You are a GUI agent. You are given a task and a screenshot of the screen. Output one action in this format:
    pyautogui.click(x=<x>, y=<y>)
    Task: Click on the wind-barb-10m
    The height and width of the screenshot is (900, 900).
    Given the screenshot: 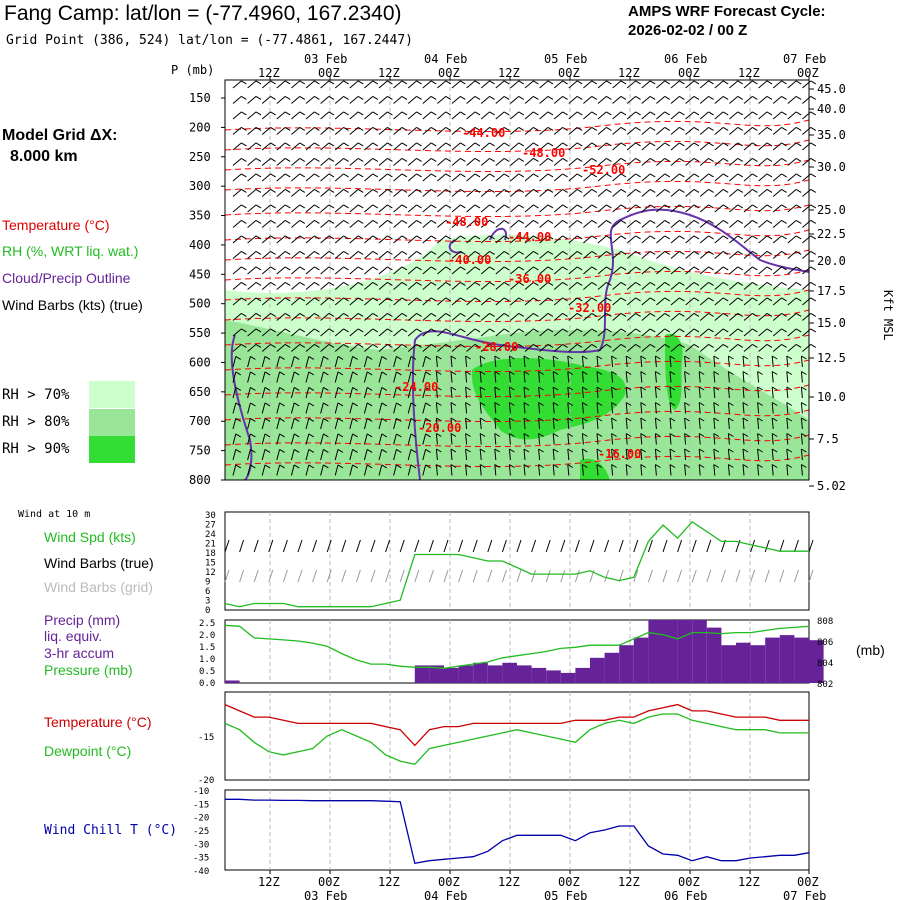 What is the action you would take?
    pyautogui.click(x=811, y=546)
    